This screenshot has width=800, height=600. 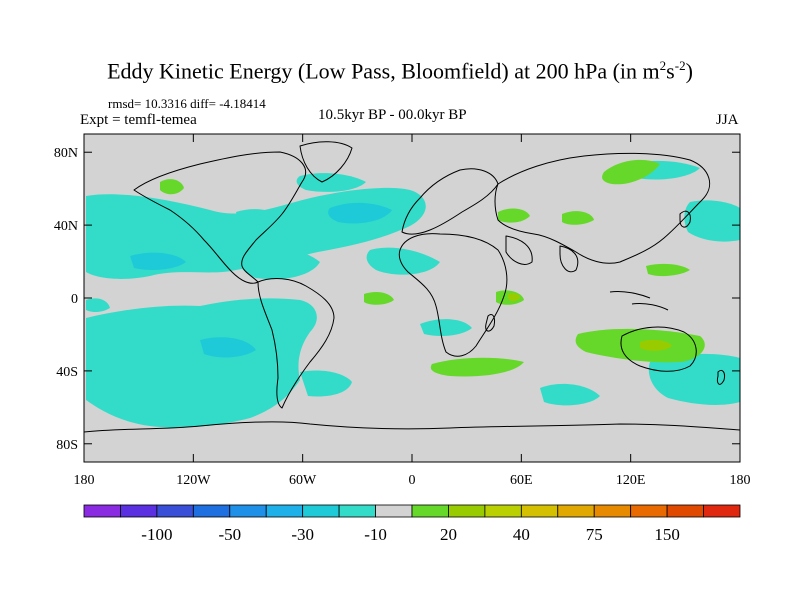 I want to click on lon-tick-label: 120E, so click(x=631, y=480).